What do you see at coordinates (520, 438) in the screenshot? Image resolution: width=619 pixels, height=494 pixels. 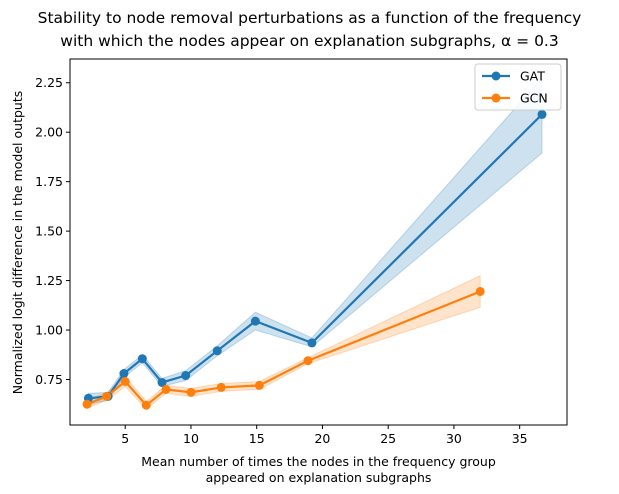 I see `x-tick-label: 35` at bounding box center [520, 438].